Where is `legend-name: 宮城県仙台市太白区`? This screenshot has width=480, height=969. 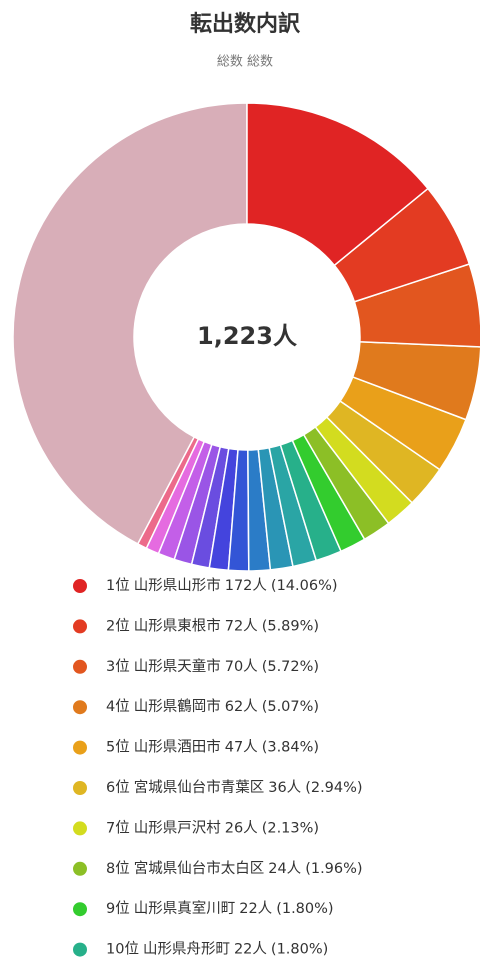 legend-name: 宮城県仙台市太白区 is located at coordinates (199, 868).